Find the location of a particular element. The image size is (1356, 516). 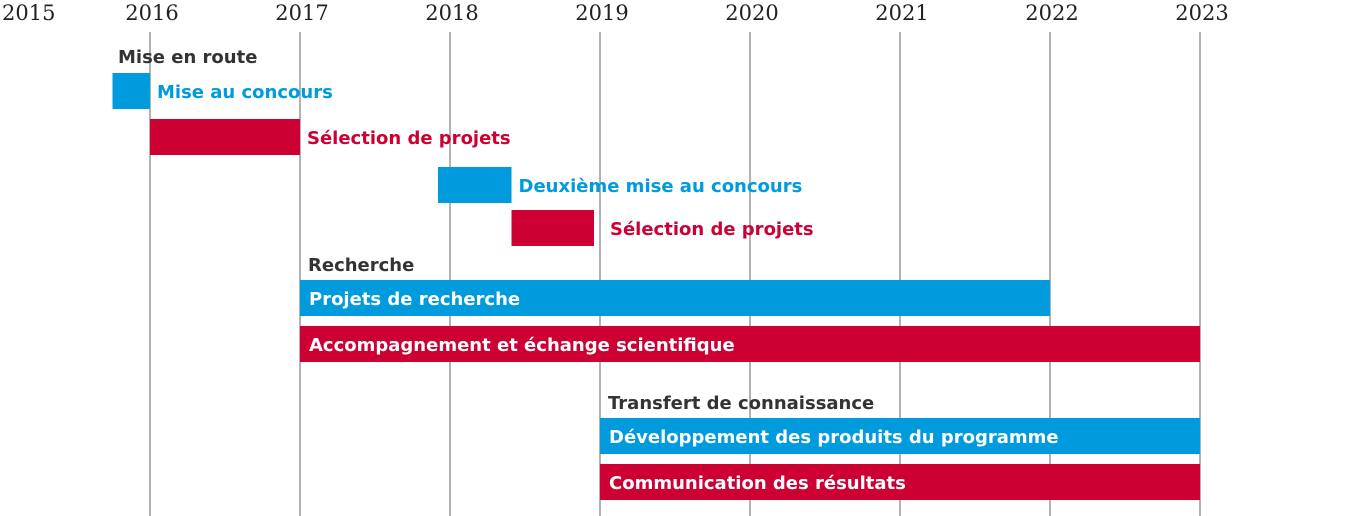

bar-label: Communication des résultats is located at coordinates (757, 483).